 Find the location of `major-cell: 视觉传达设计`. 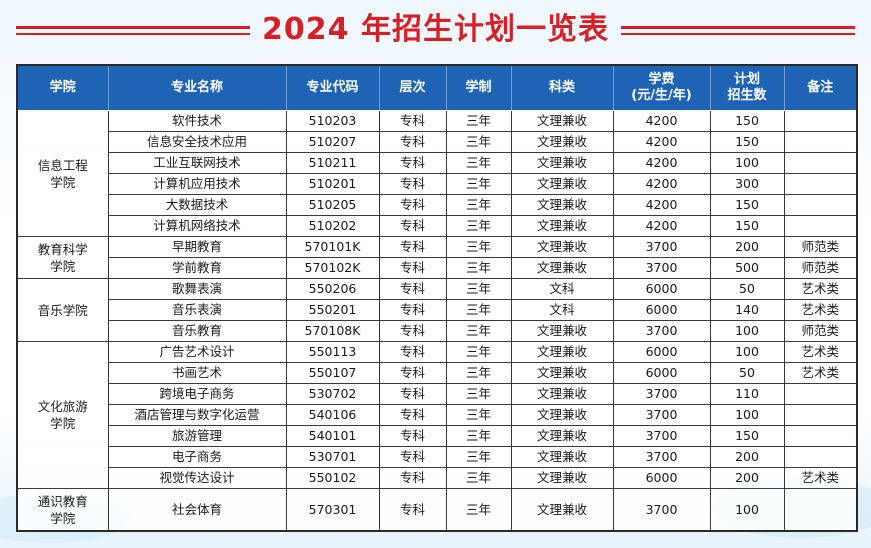

major-cell: 视觉传达设计 is located at coordinates (197, 478).